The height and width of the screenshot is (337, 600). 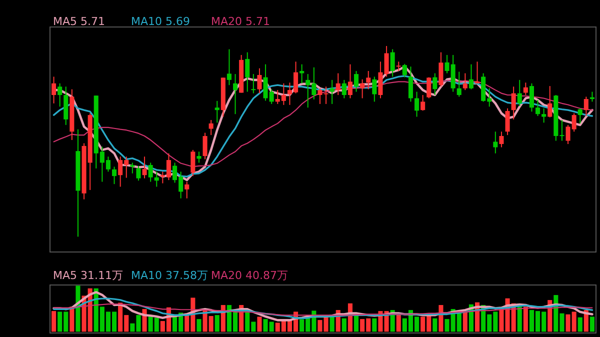 I want to click on text: MA10 5.69, so click(x=160, y=21).